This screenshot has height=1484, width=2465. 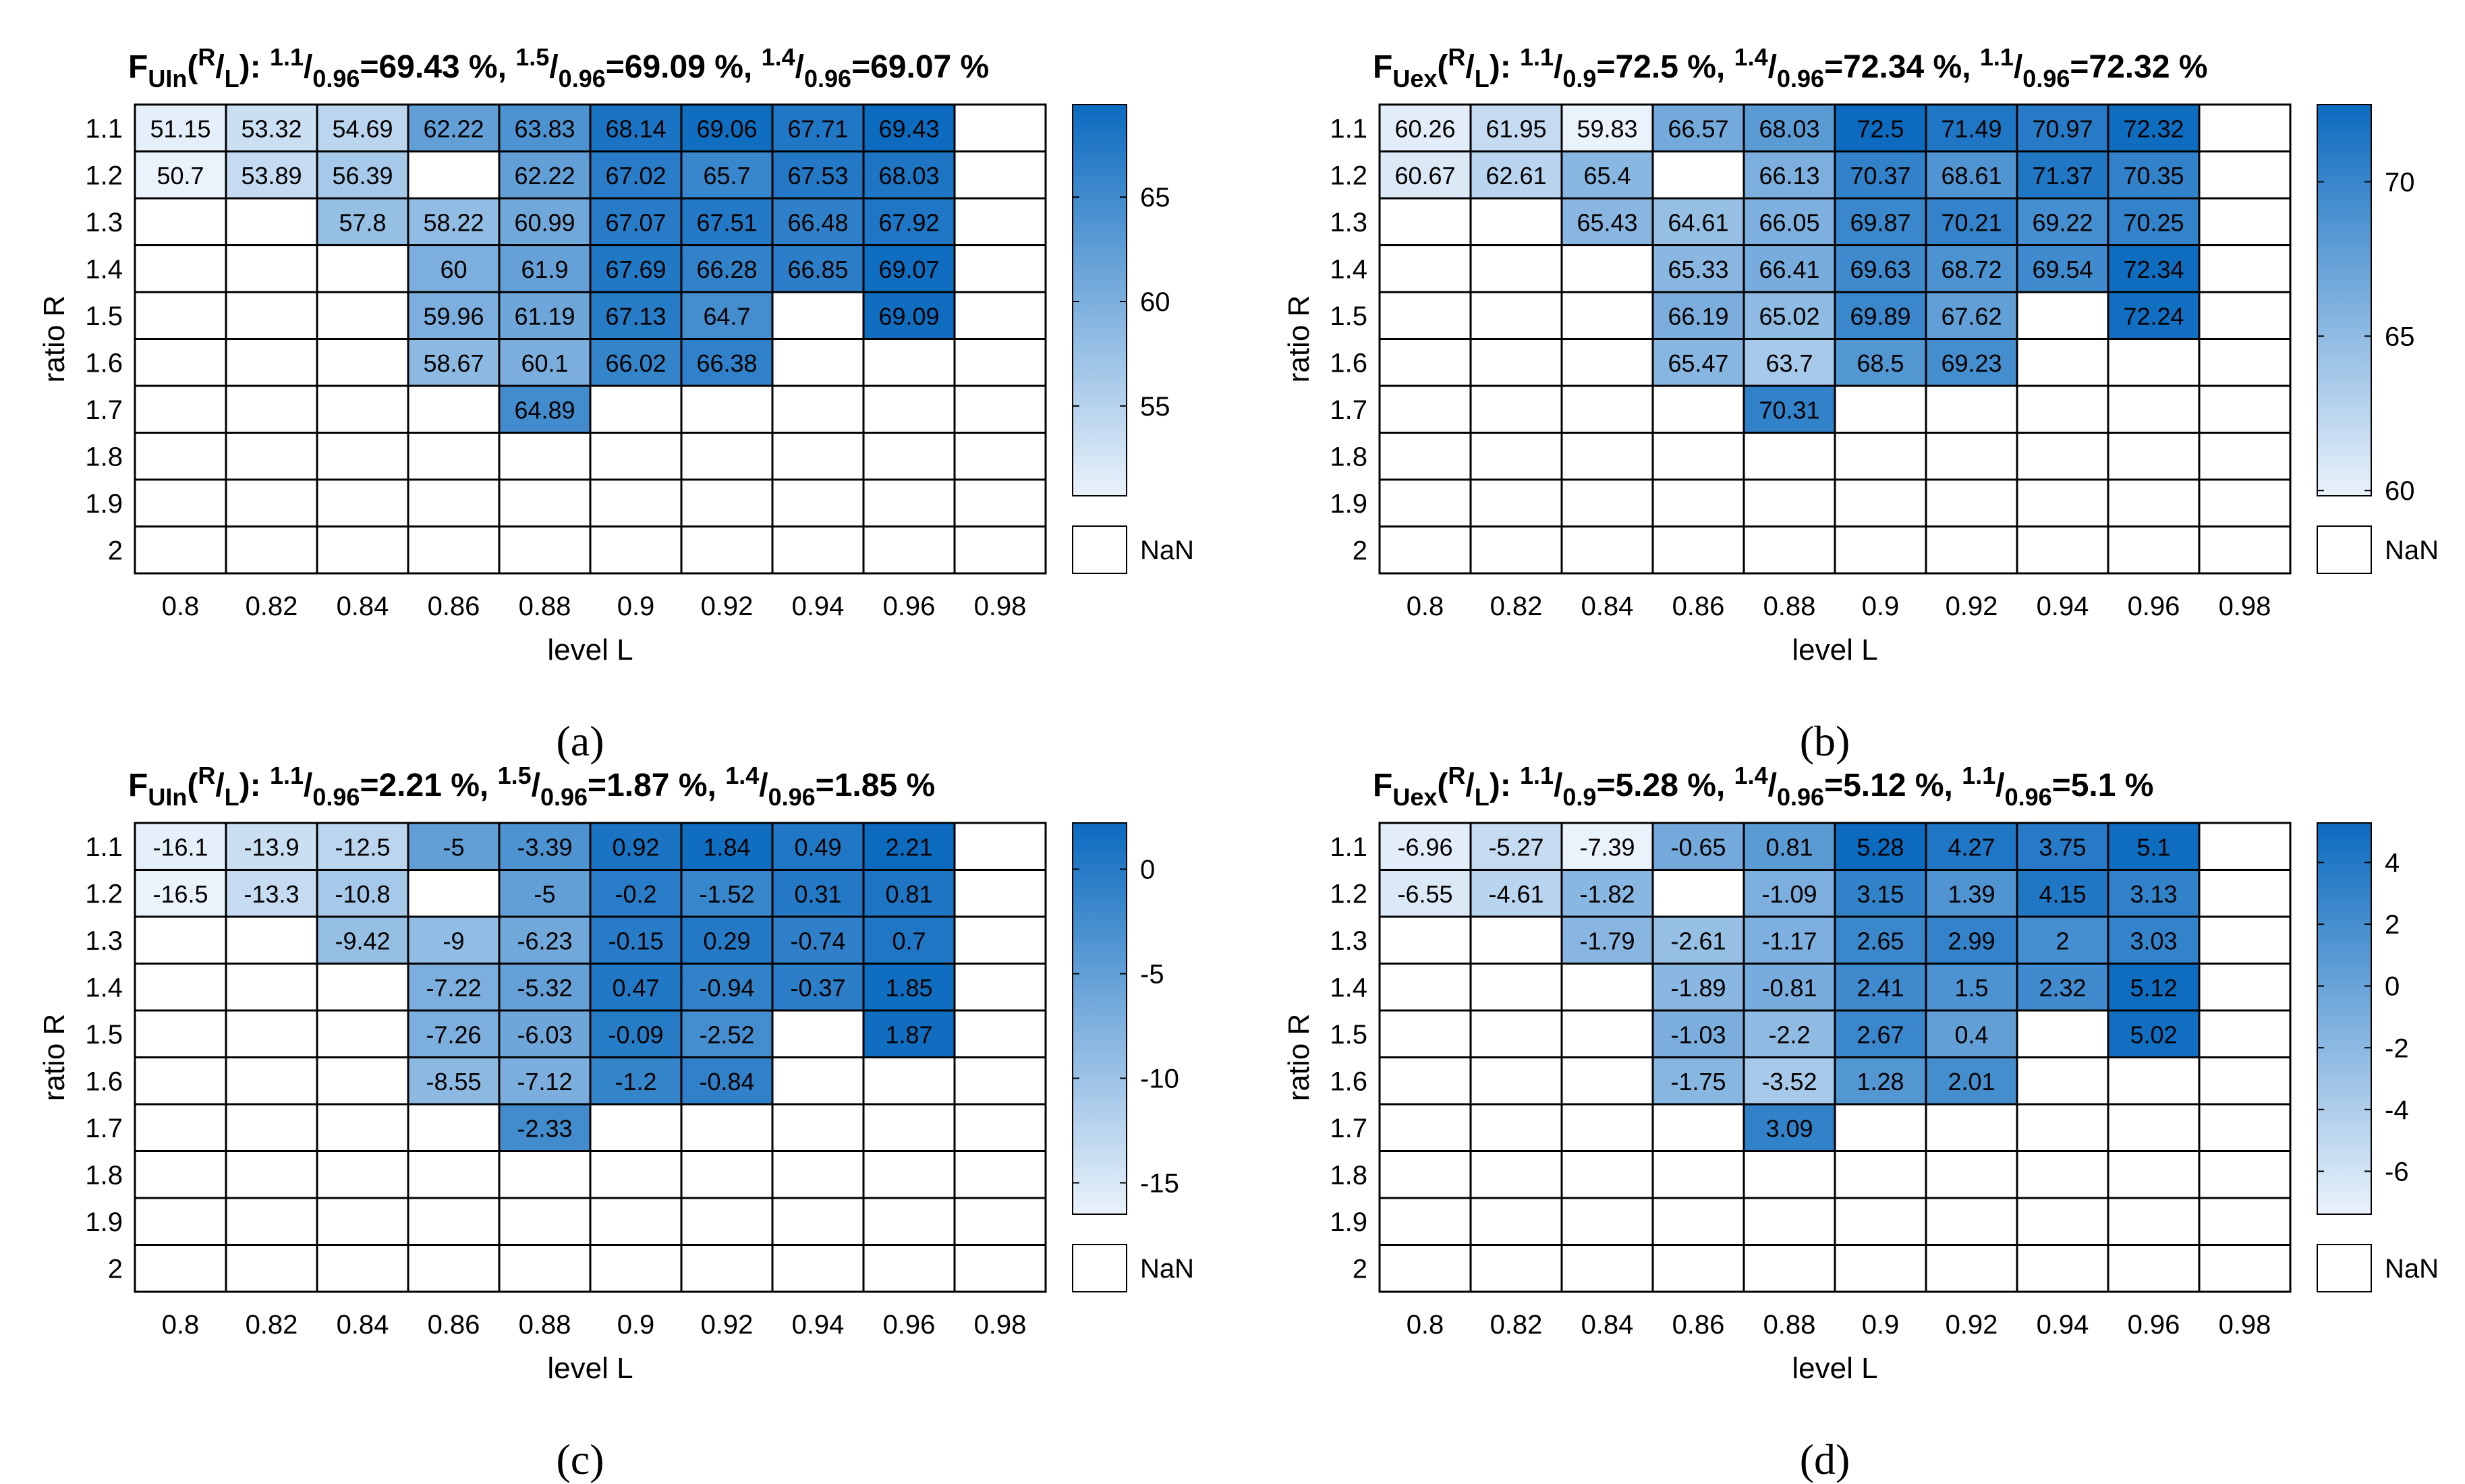 What do you see at coordinates (363, 176) in the screenshot?
I see `cell-value-label: 56.39` at bounding box center [363, 176].